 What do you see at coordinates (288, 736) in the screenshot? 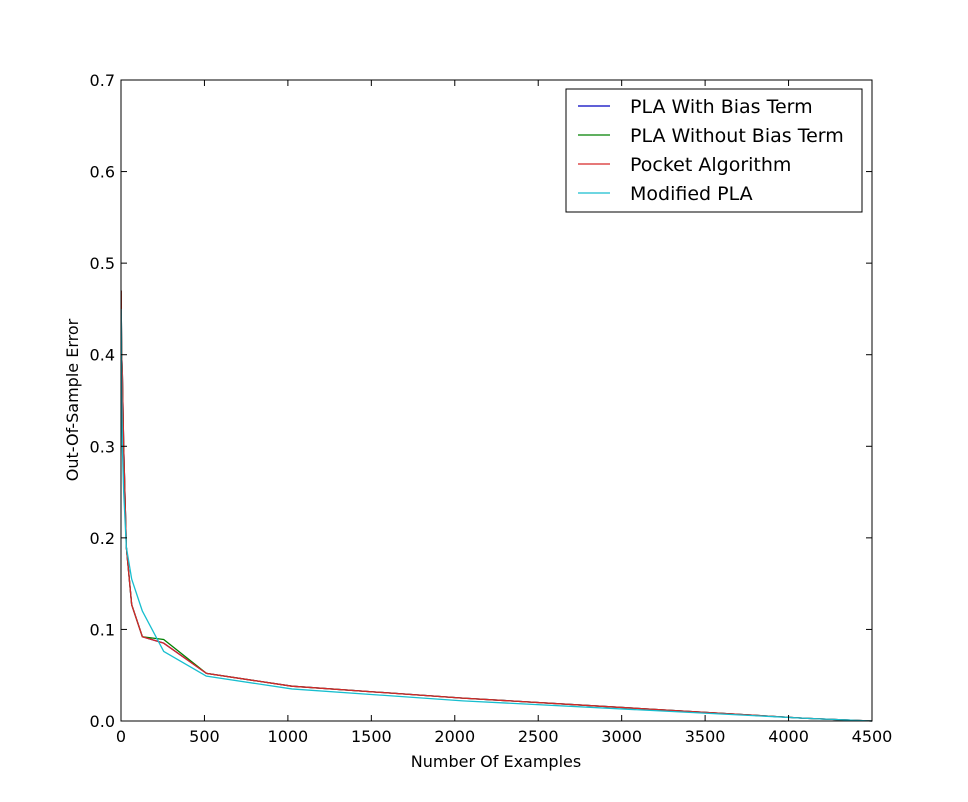
I see `x-tick-label: 1000` at bounding box center [288, 736].